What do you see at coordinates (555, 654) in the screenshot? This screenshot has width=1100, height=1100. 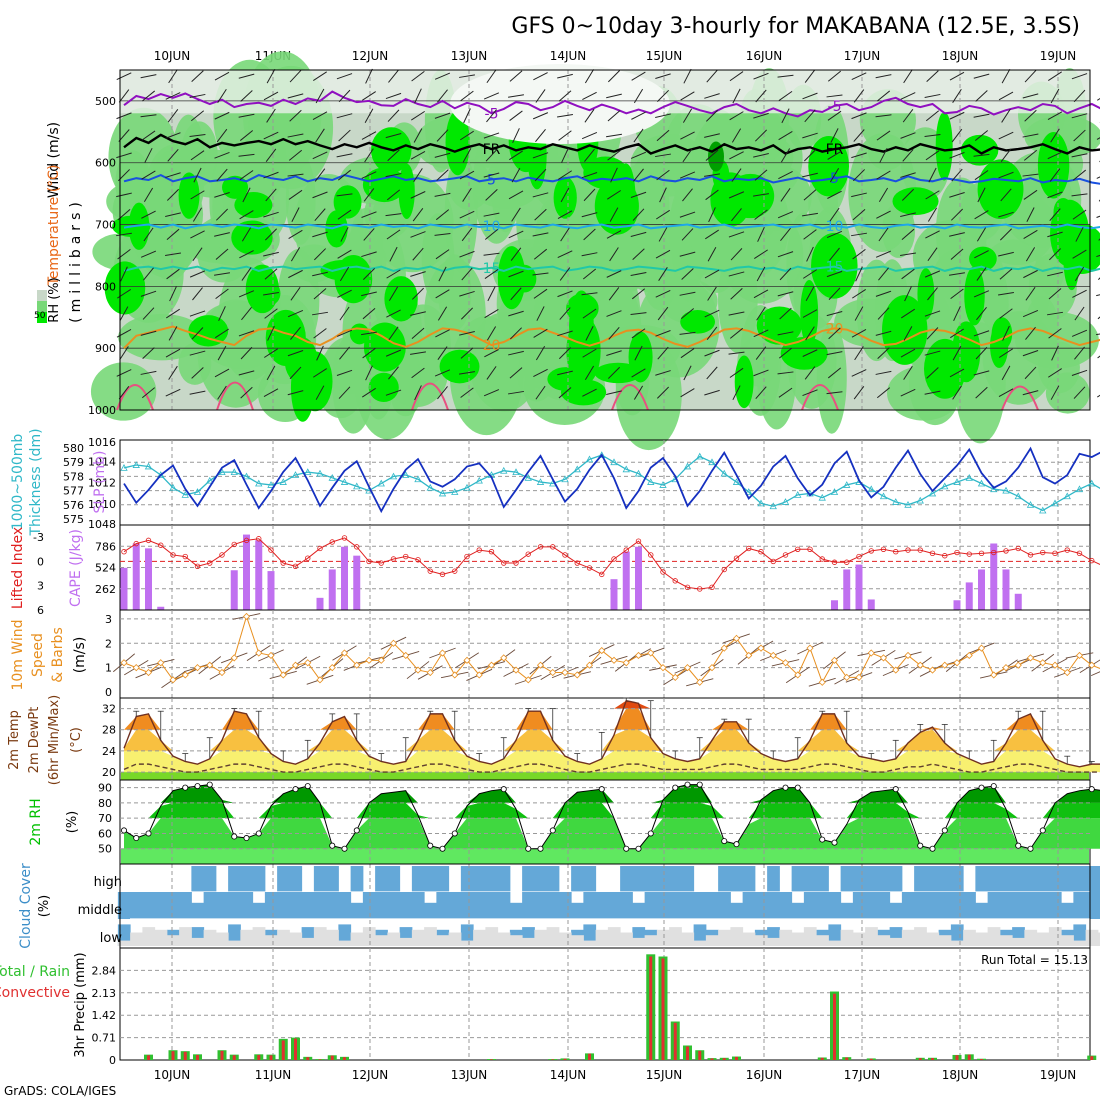 I see `wind-panel: 0 1 2 3 10m Wind Speed & Barbs (m/s)` at bounding box center [555, 654].